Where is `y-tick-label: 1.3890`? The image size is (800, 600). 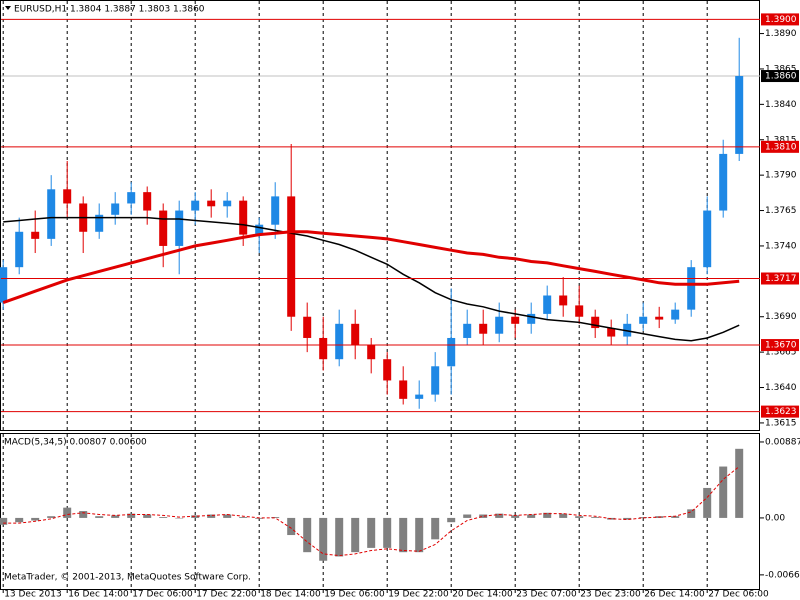 y-tick-label: 1.3890 is located at coordinates (781, 34).